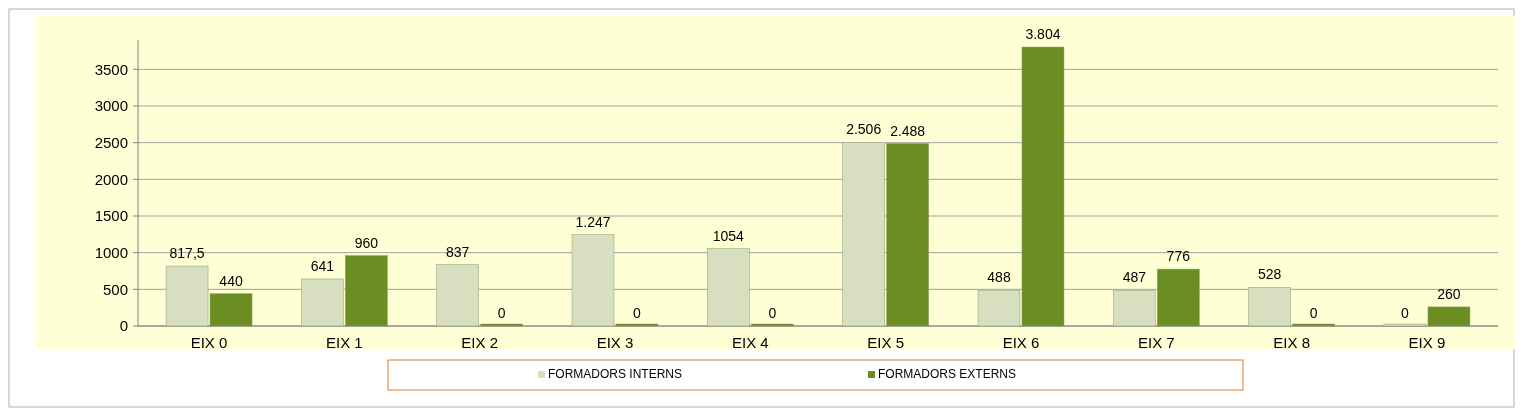 This screenshot has height=411, width=1523. What do you see at coordinates (111, 179) in the screenshot?
I see `y-tick-label: 2000` at bounding box center [111, 179].